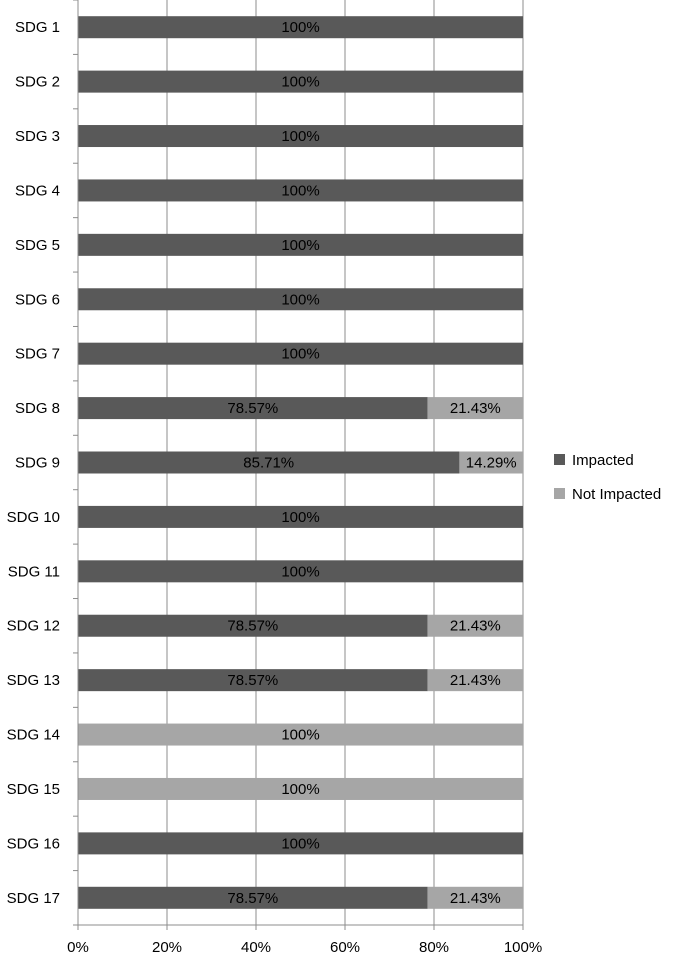 The height and width of the screenshot is (968, 685). I want to click on legend-label: Not Impacted, so click(616, 494).